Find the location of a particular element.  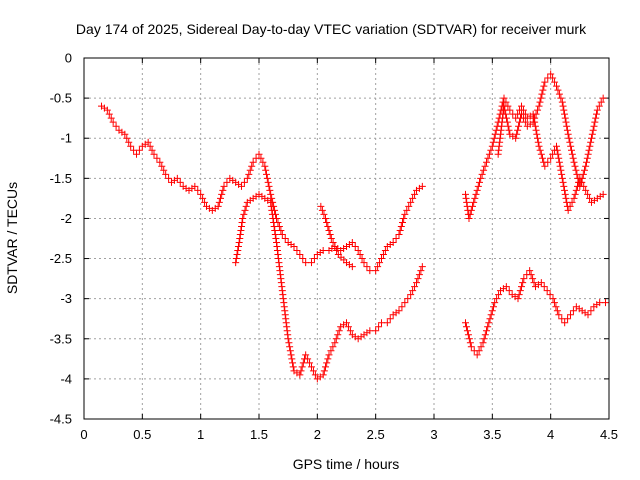

y-axis-label: SDTVAR / TECUs is located at coordinates (12, 238).